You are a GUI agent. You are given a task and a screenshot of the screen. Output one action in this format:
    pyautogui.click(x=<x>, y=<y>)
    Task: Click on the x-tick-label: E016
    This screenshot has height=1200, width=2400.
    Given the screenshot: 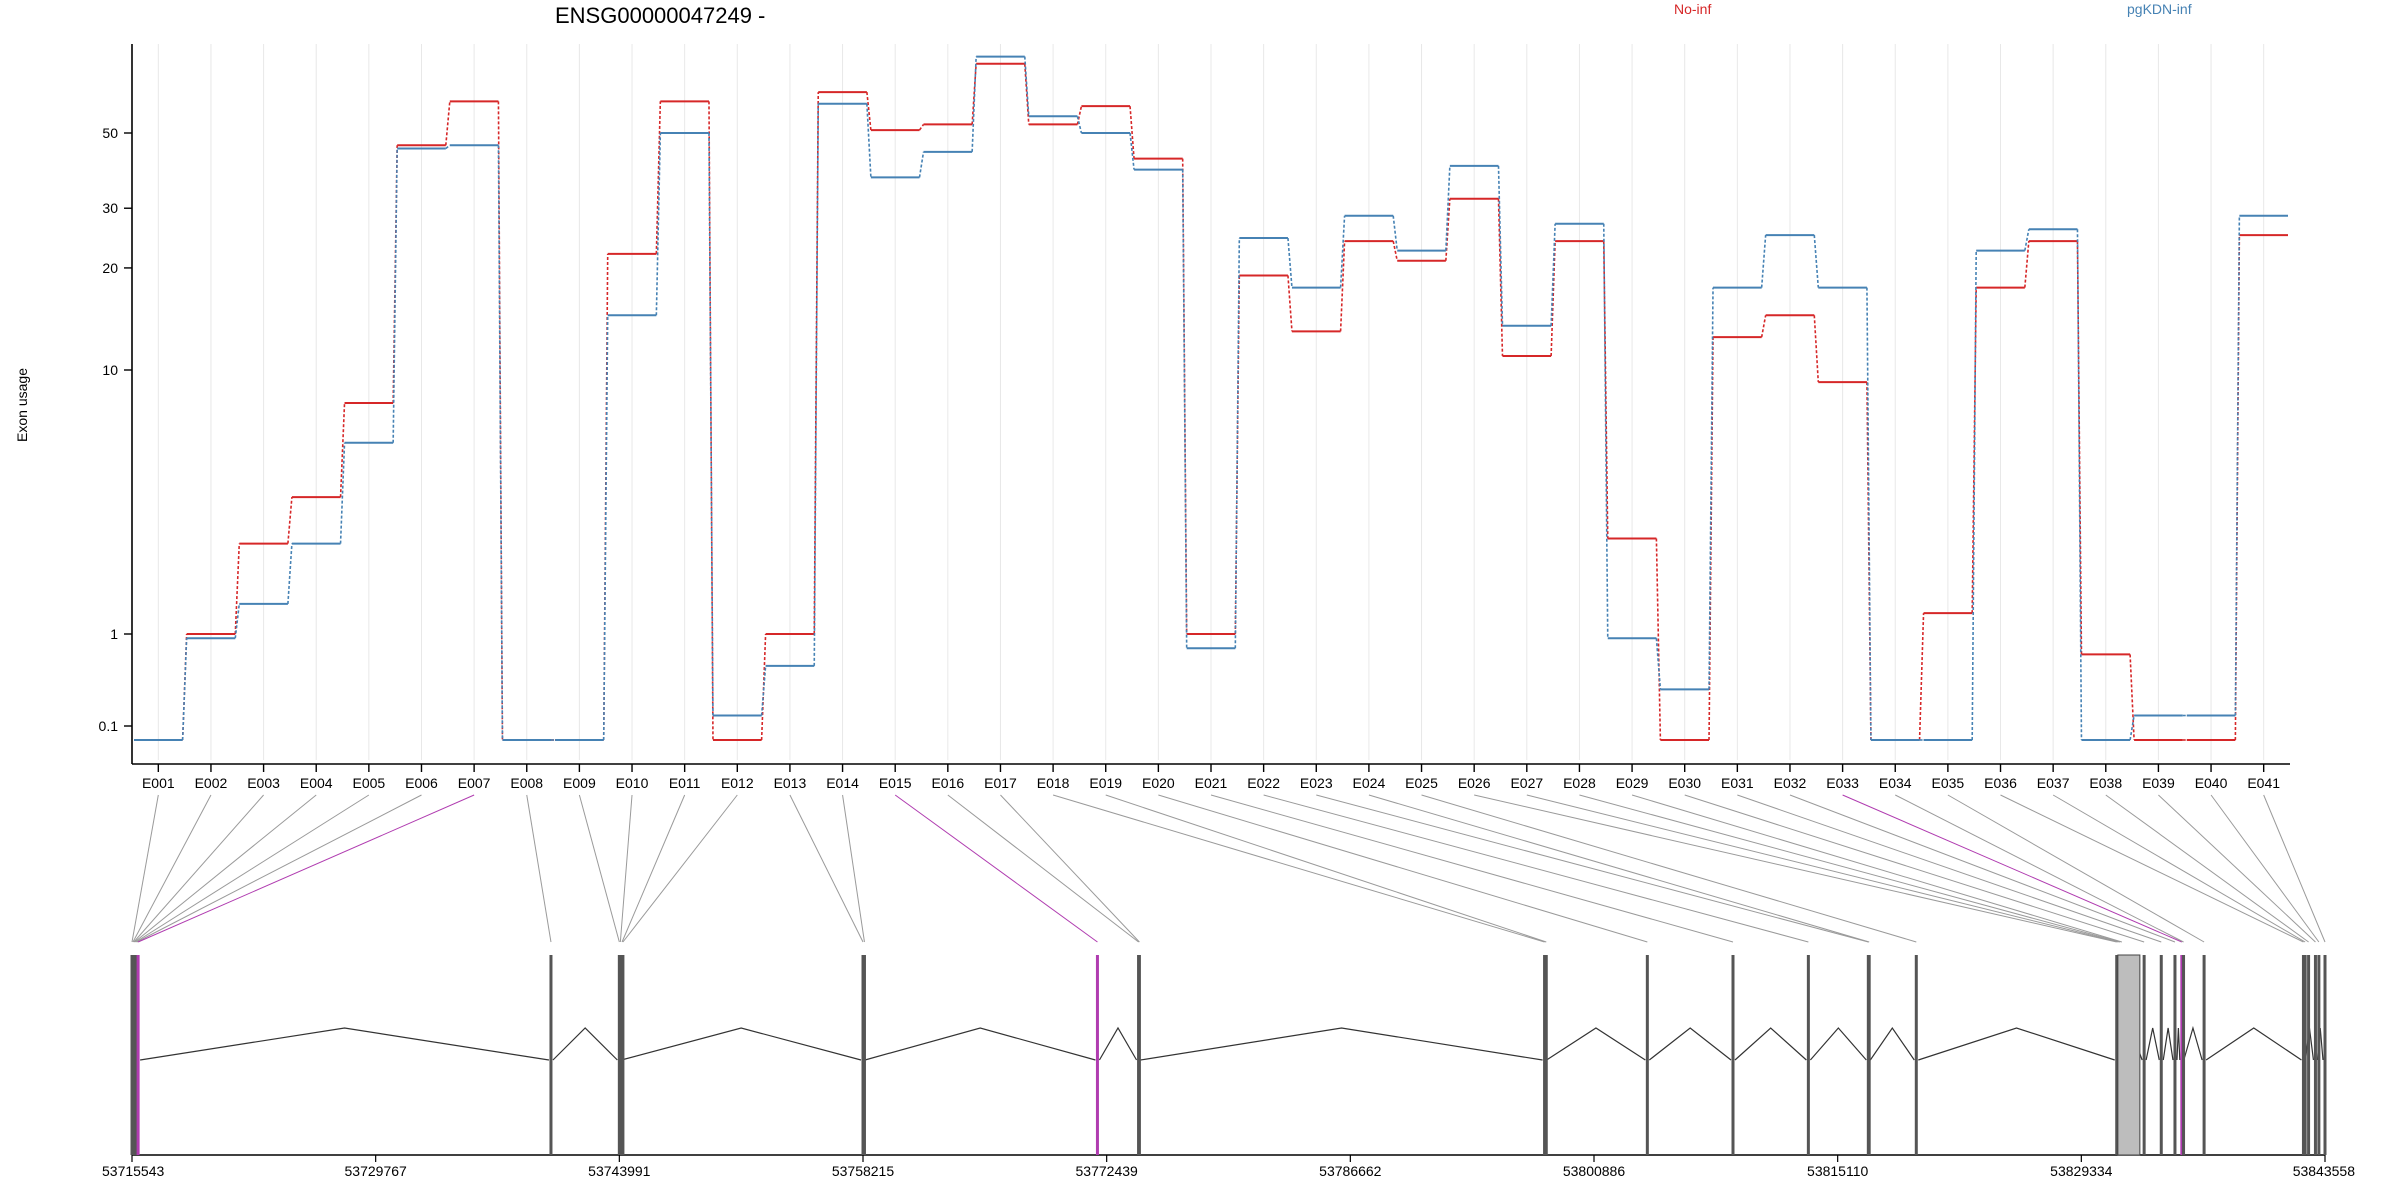 What is the action you would take?
    pyautogui.click(x=947, y=783)
    